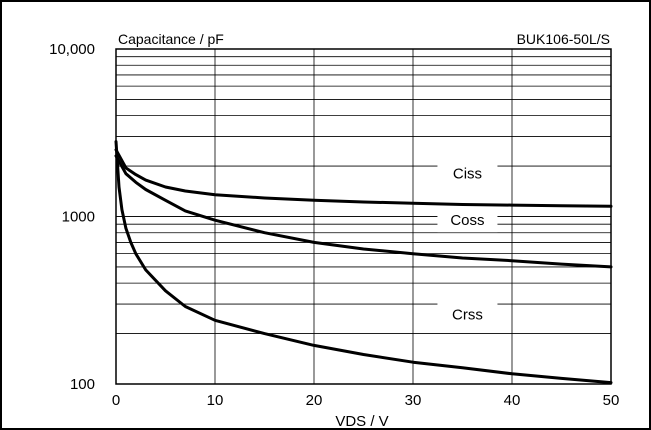 This screenshot has height=430, width=651. What do you see at coordinates (78, 217) in the screenshot?
I see `y-tick-label: 1000` at bounding box center [78, 217].